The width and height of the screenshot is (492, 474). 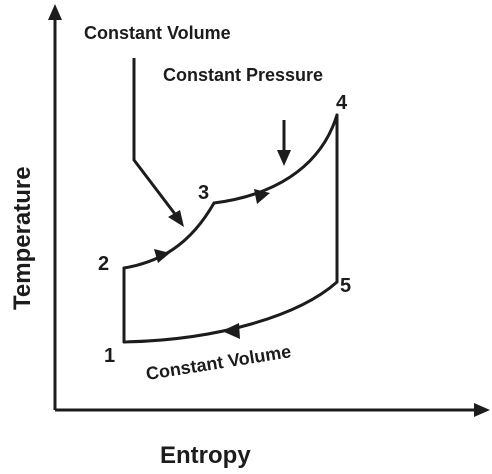 What do you see at coordinates (342, 103) in the screenshot?
I see `point-label-4: 4` at bounding box center [342, 103].